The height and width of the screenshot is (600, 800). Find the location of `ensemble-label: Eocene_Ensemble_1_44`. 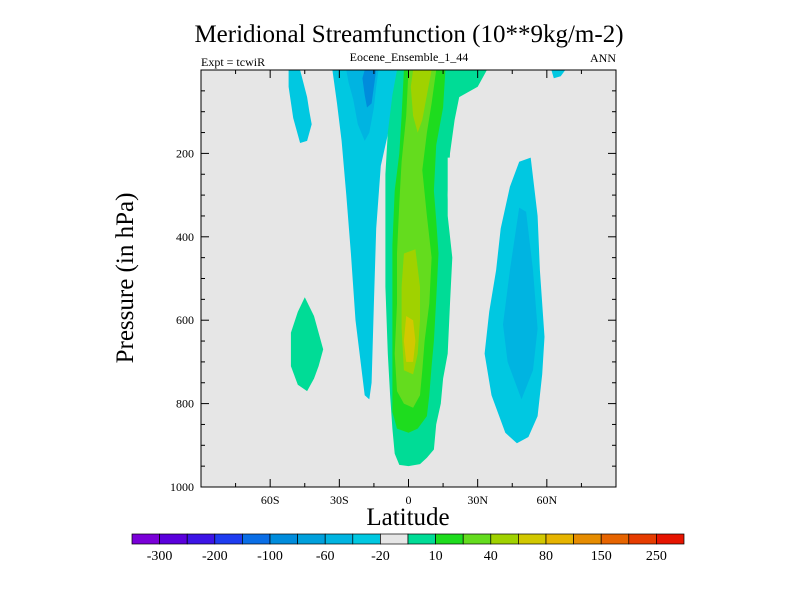

ensemble-label: Eocene_Ensemble_1_44 is located at coordinates (409, 57).